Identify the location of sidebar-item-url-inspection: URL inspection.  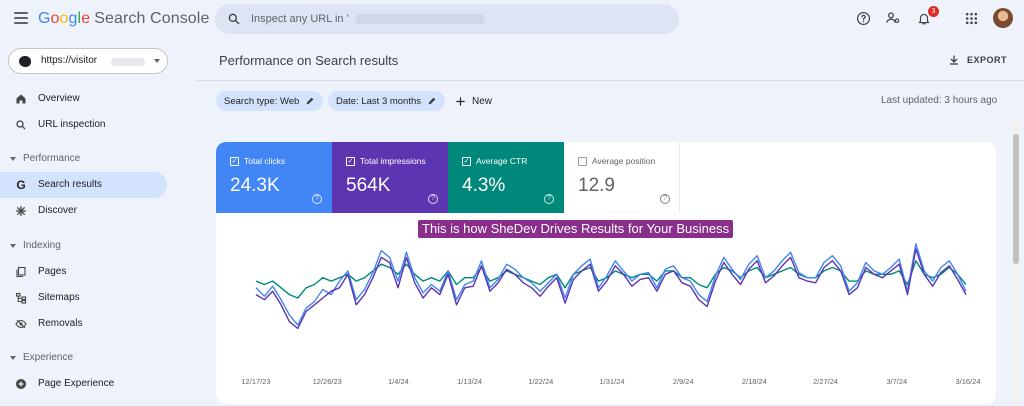
(83, 125).